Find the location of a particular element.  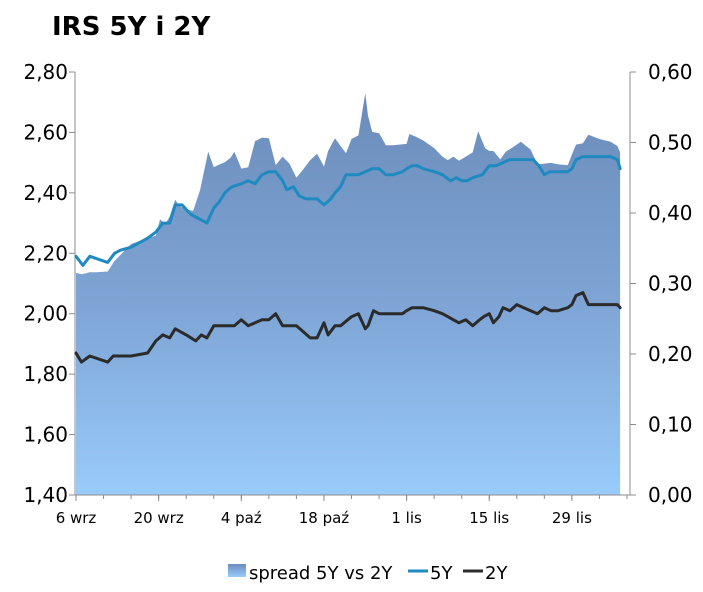

legend: spread 5Y vs 2Y 5Y 2Y is located at coordinates (368, 573).